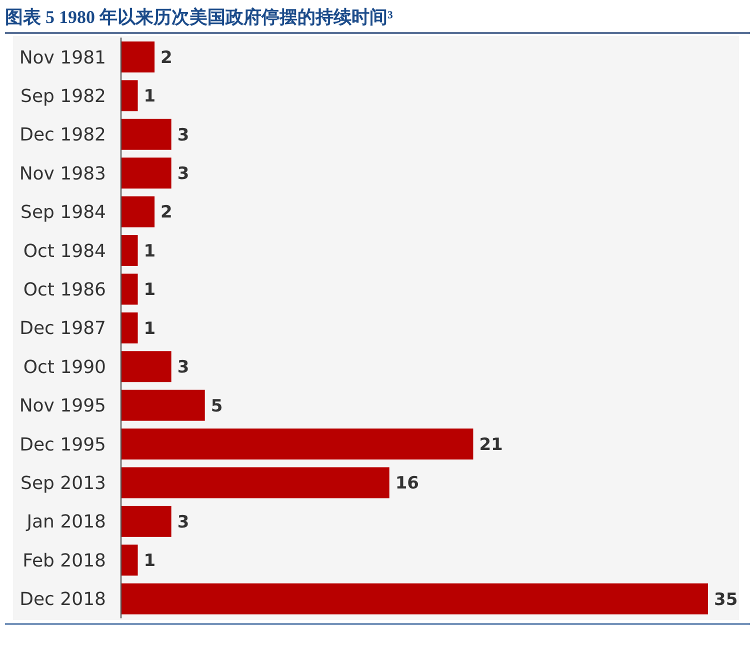 This screenshot has height=651, width=753. I want to click on data-label: 21, so click(491, 444).